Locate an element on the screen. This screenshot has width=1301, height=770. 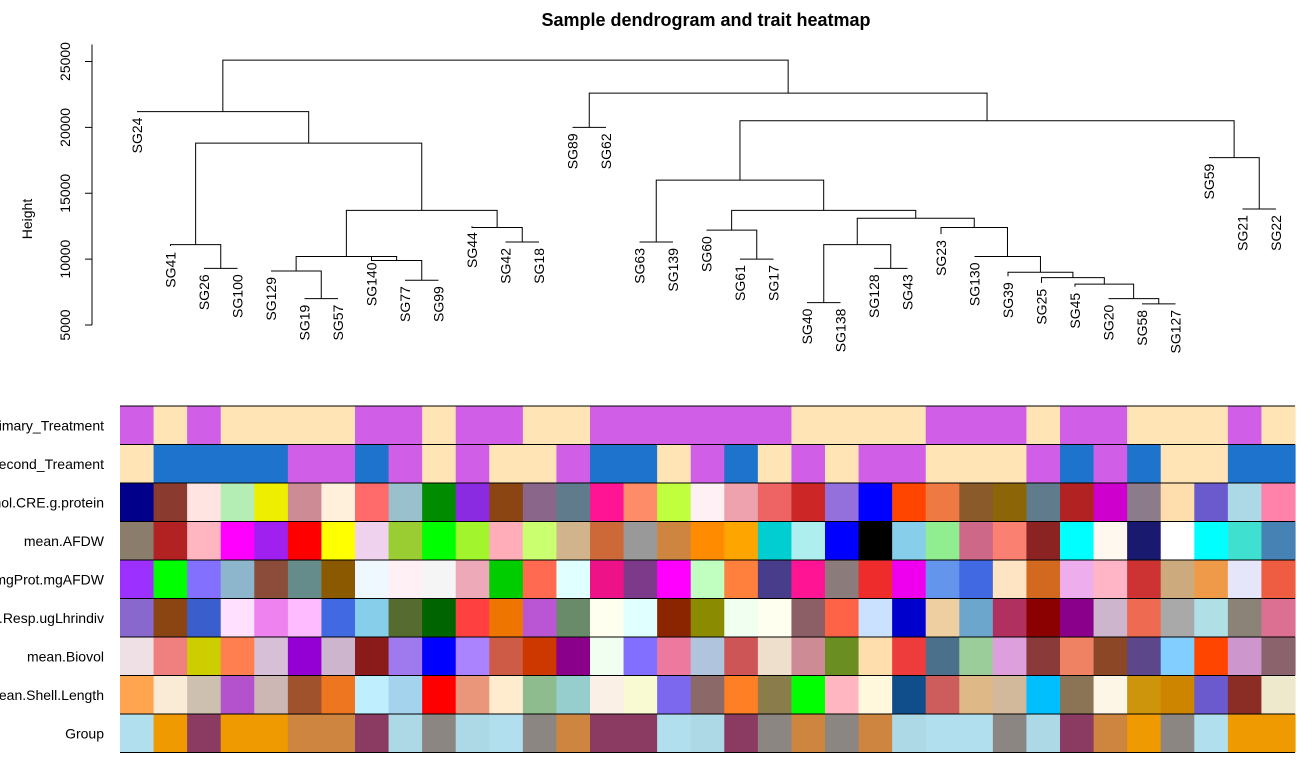
y-tick-label: 5000 is located at coordinates (65, 324).